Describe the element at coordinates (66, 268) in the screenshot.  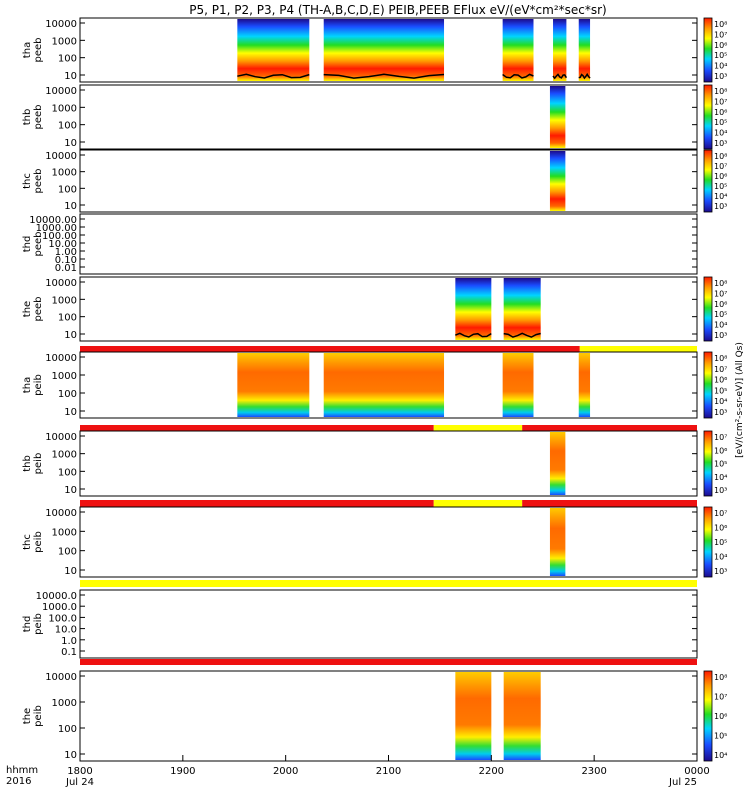
I see `y-tick-label: 0.01` at that location.